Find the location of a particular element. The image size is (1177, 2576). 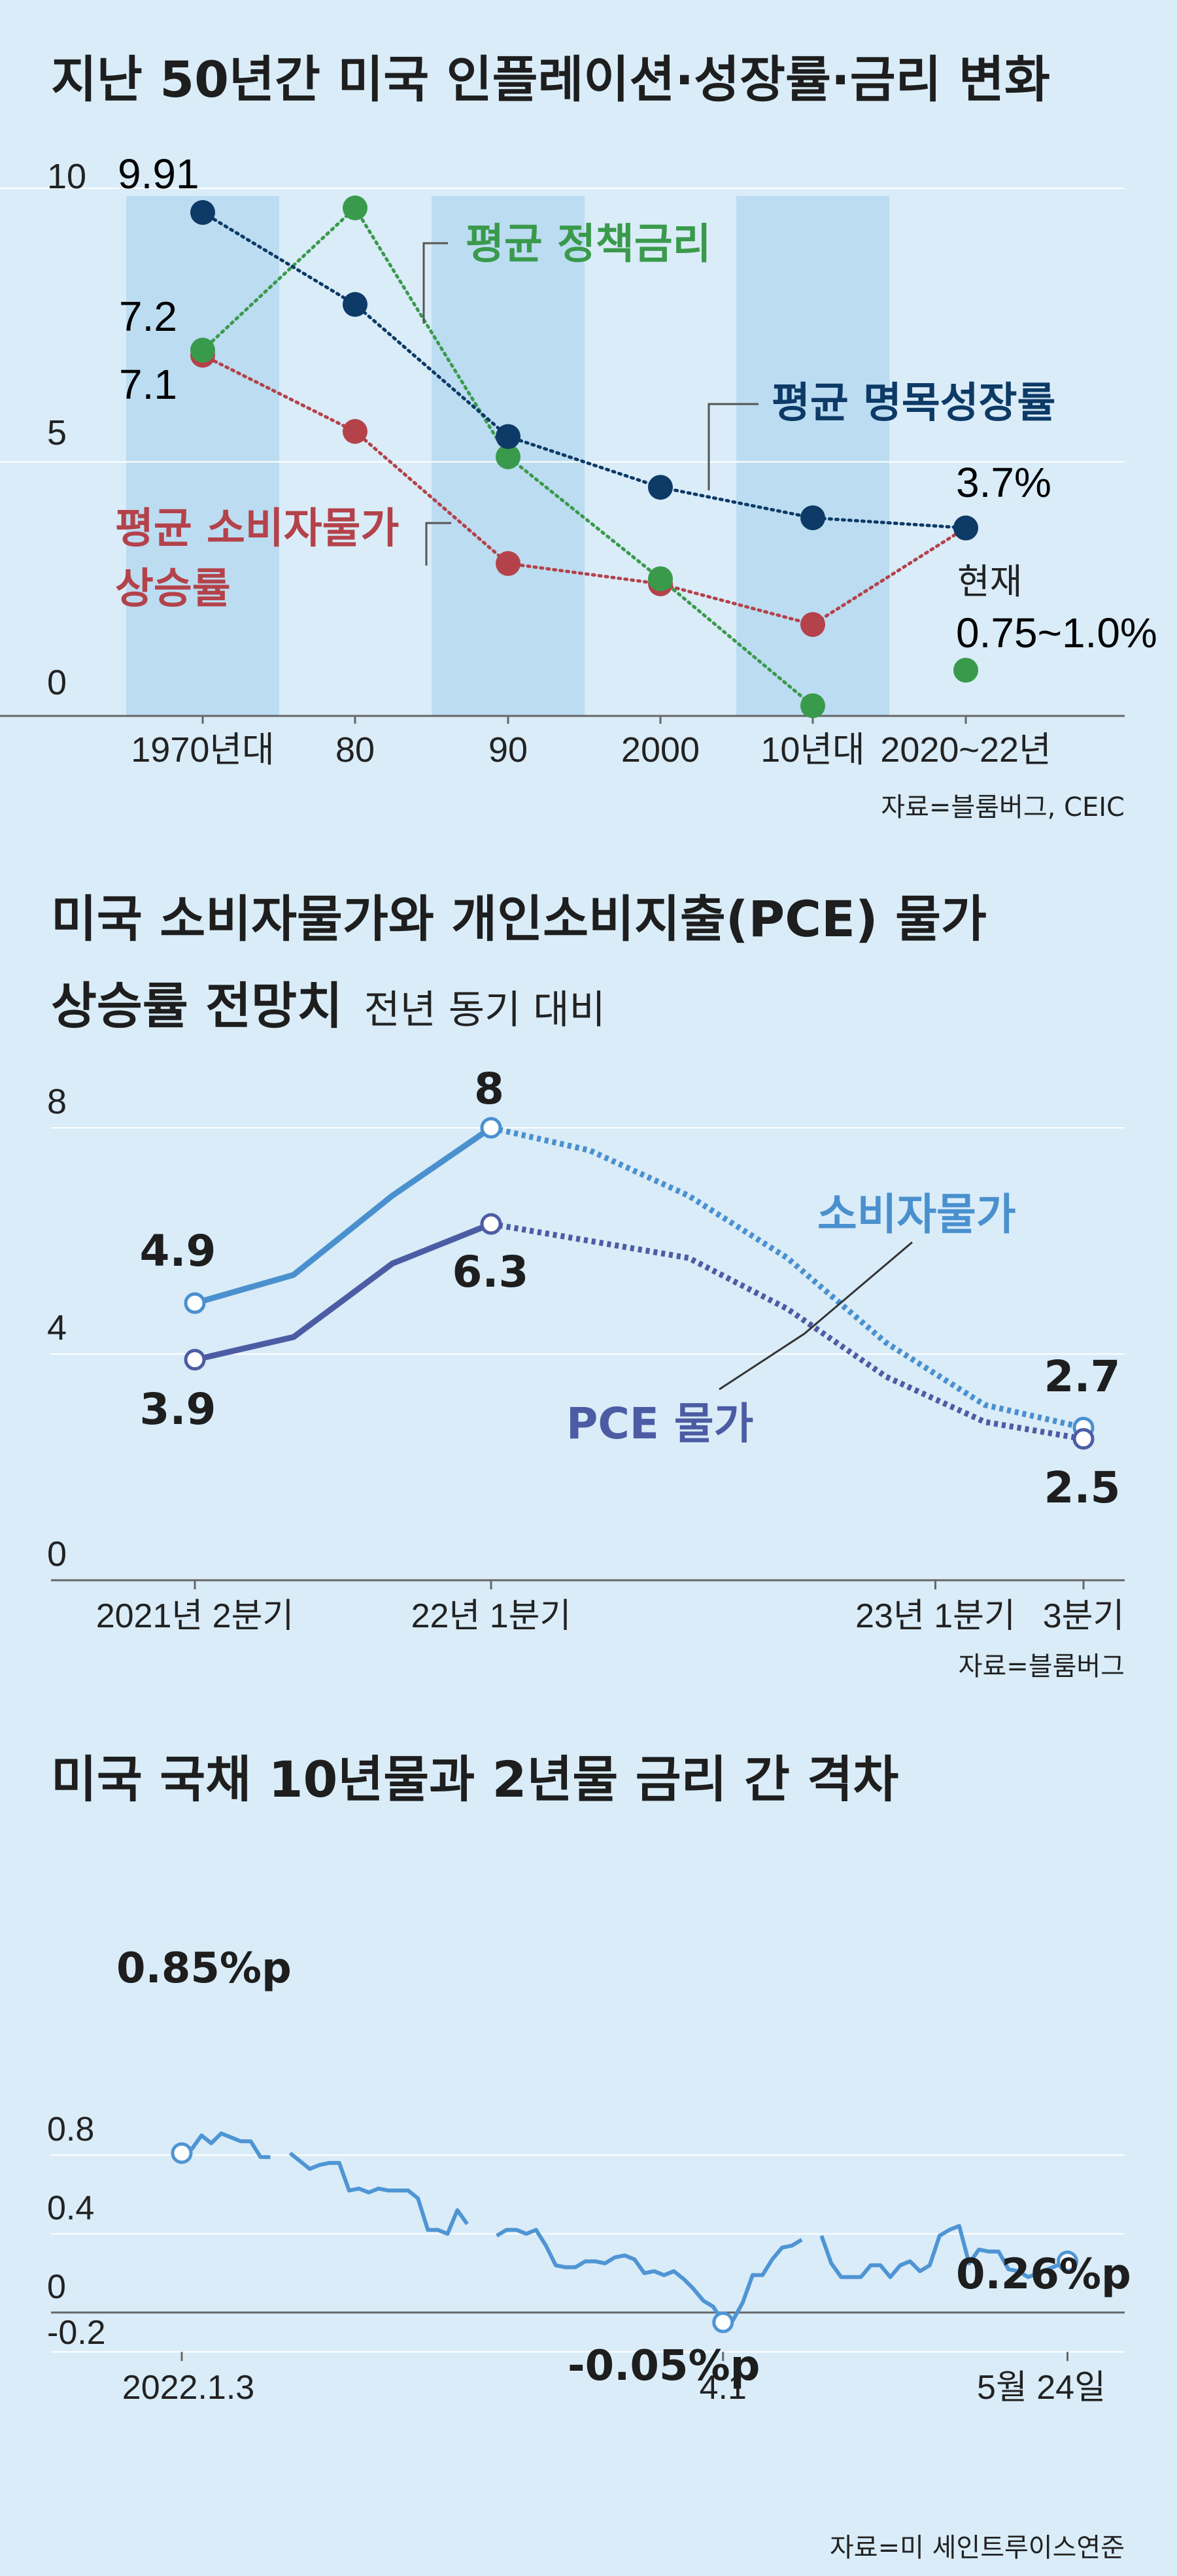

chart2-subtitle: 전년 동기 대비 is located at coordinates (484, 1010).